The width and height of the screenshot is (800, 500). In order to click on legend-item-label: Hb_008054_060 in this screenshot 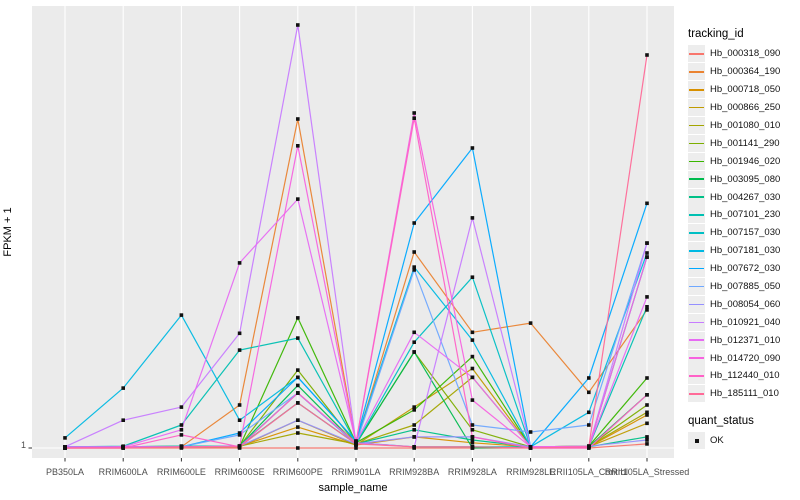, I will do `click(745, 304)`.